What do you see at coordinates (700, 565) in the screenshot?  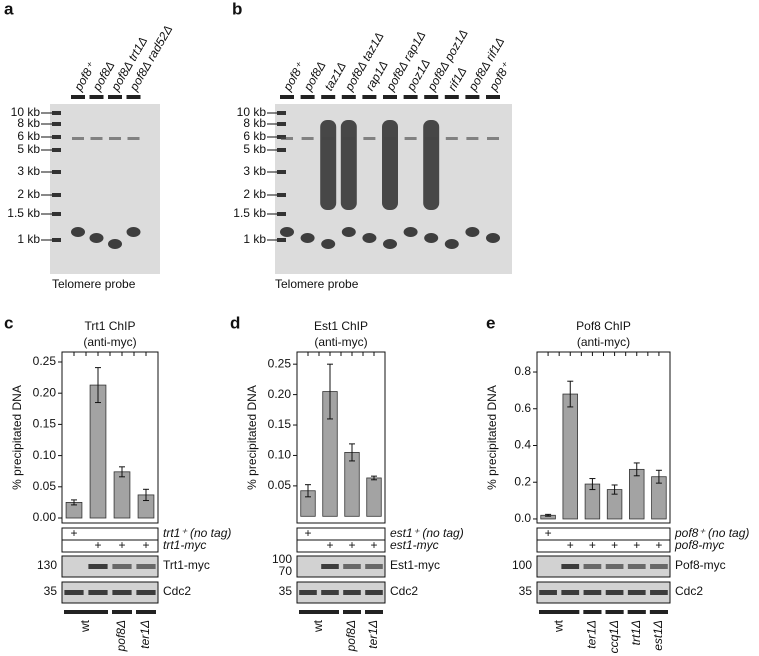 I see `blot-label: Pof8-myc` at bounding box center [700, 565].